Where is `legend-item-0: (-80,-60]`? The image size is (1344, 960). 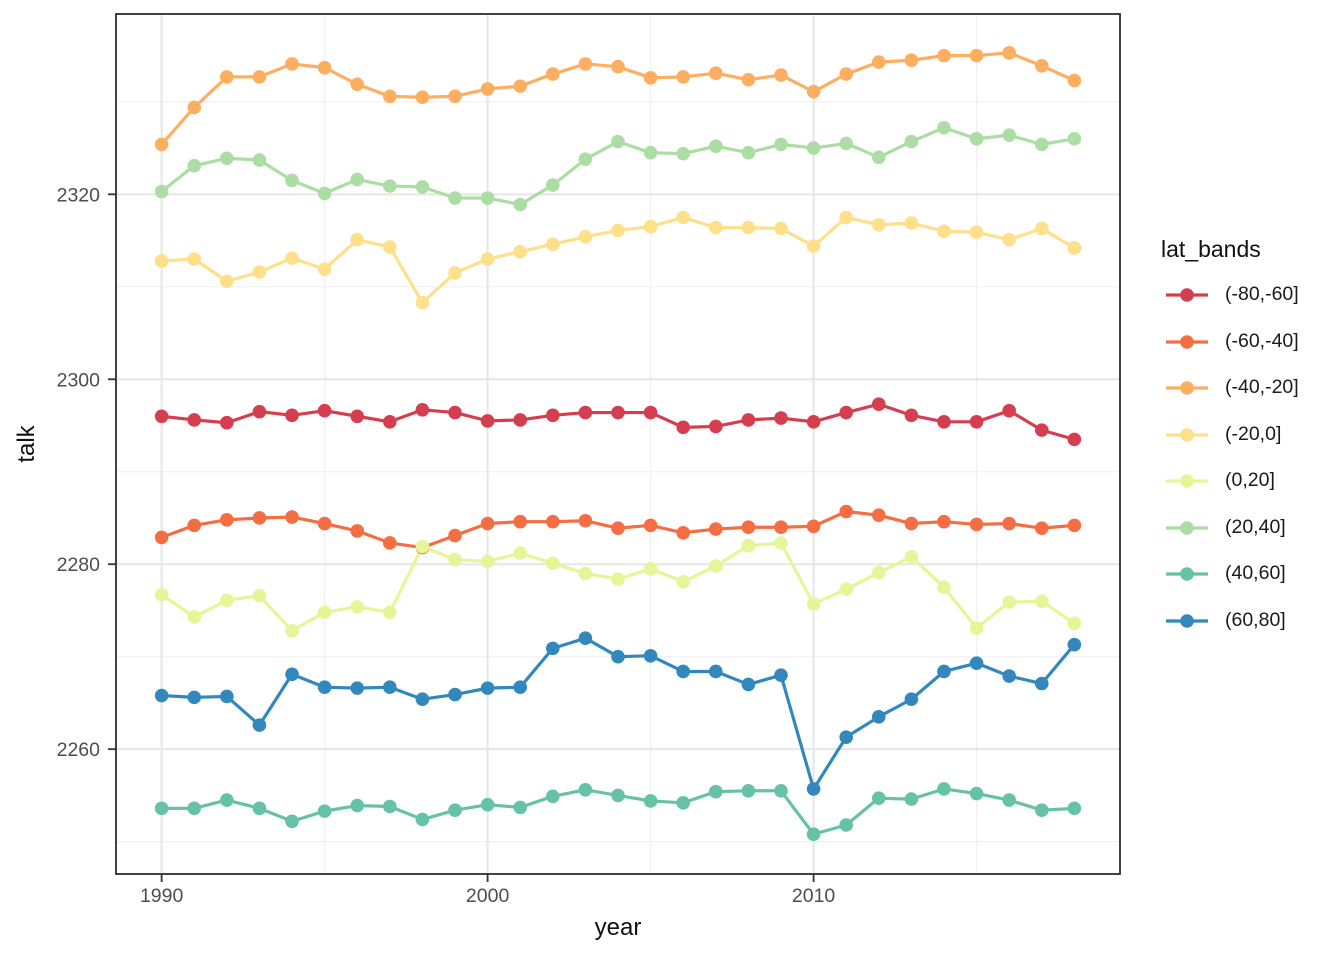 legend-item-0: (-80,-60] is located at coordinates (1232, 295).